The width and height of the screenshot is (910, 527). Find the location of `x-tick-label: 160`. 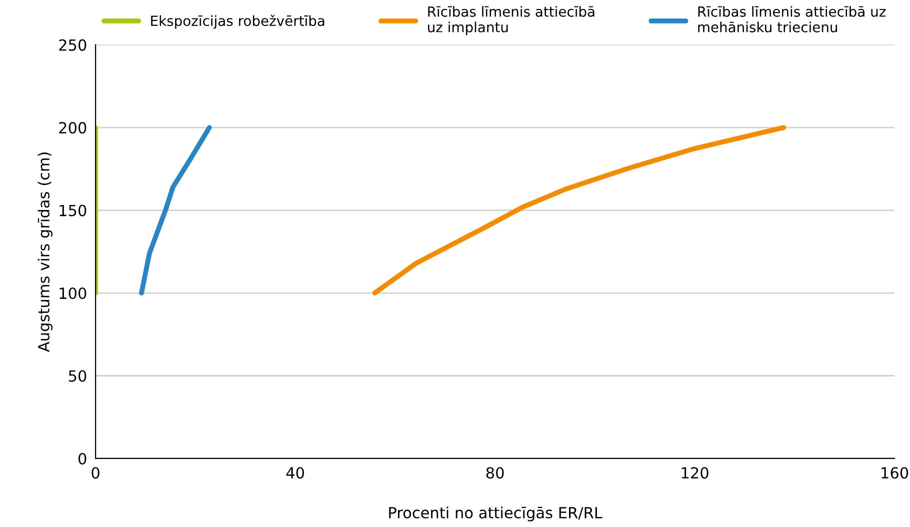

x-tick-label: 160 is located at coordinates (895, 473).